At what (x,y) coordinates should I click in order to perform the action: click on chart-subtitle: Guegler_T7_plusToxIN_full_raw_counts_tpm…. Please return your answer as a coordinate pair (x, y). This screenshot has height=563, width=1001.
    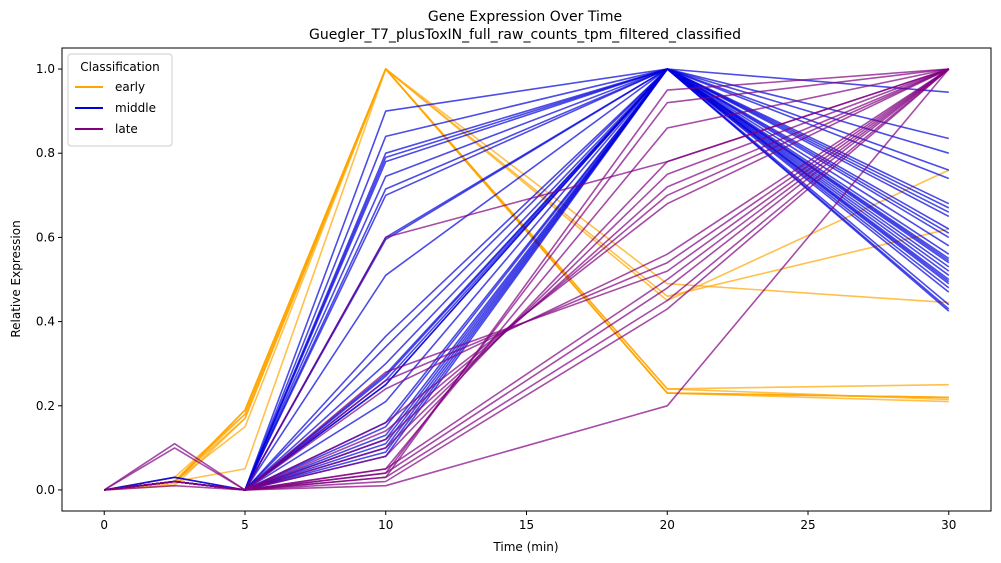
    Looking at the image, I should click on (525, 35).